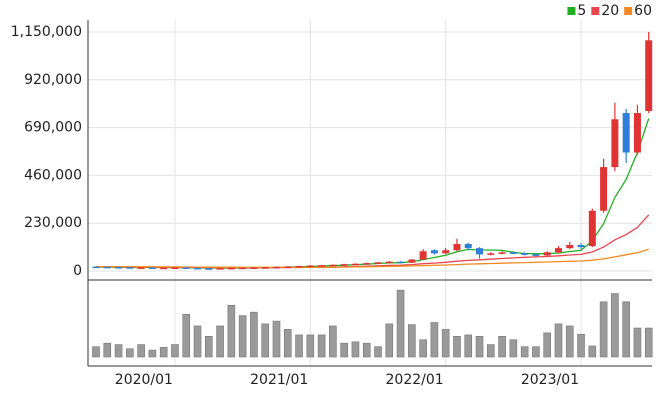 The width and height of the screenshot is (658, 408). What do you see at coordinates (77, 271) in the screenshot?
I see `y-tick-label: 0` at bounding box center [77, 271].